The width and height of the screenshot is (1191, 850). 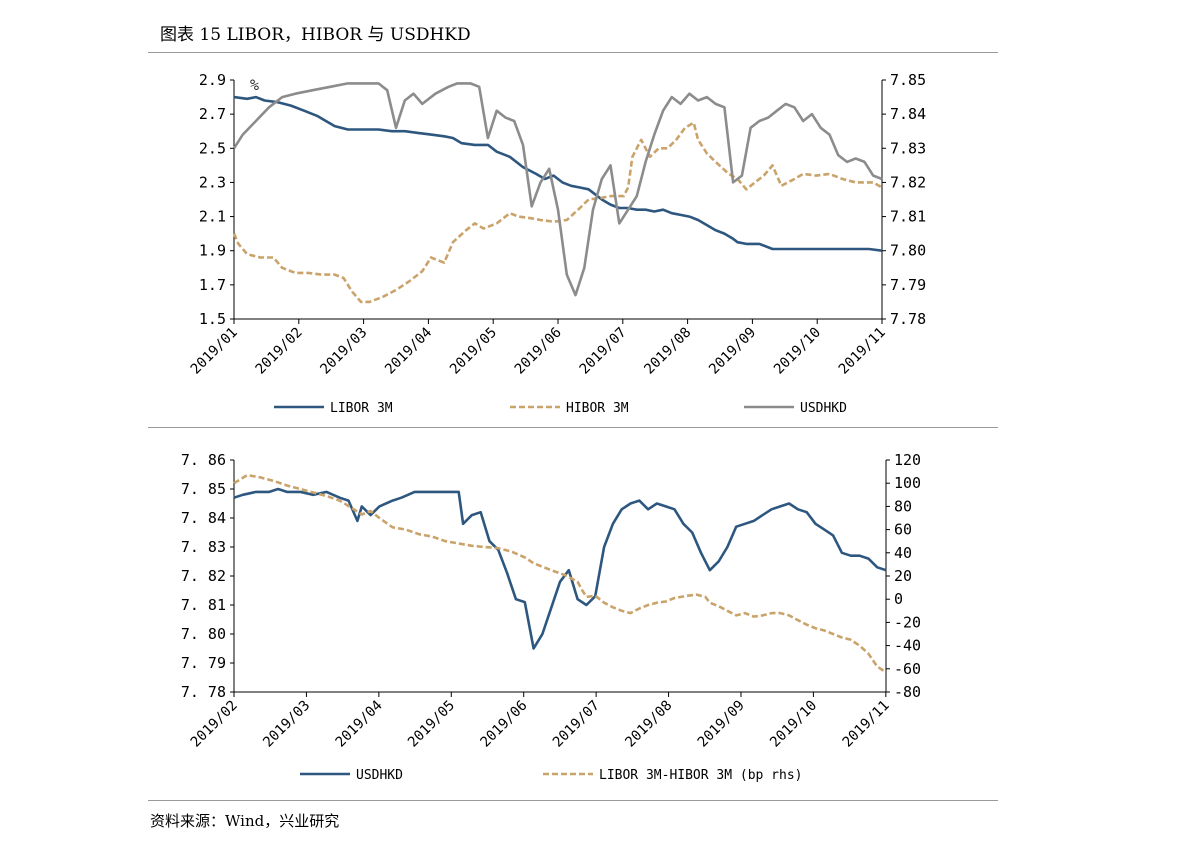 What do you see at coordinates (203, 692) in the screenshot?
I see `y-tick-label: 7. 78` at bounding box center [203, 692].